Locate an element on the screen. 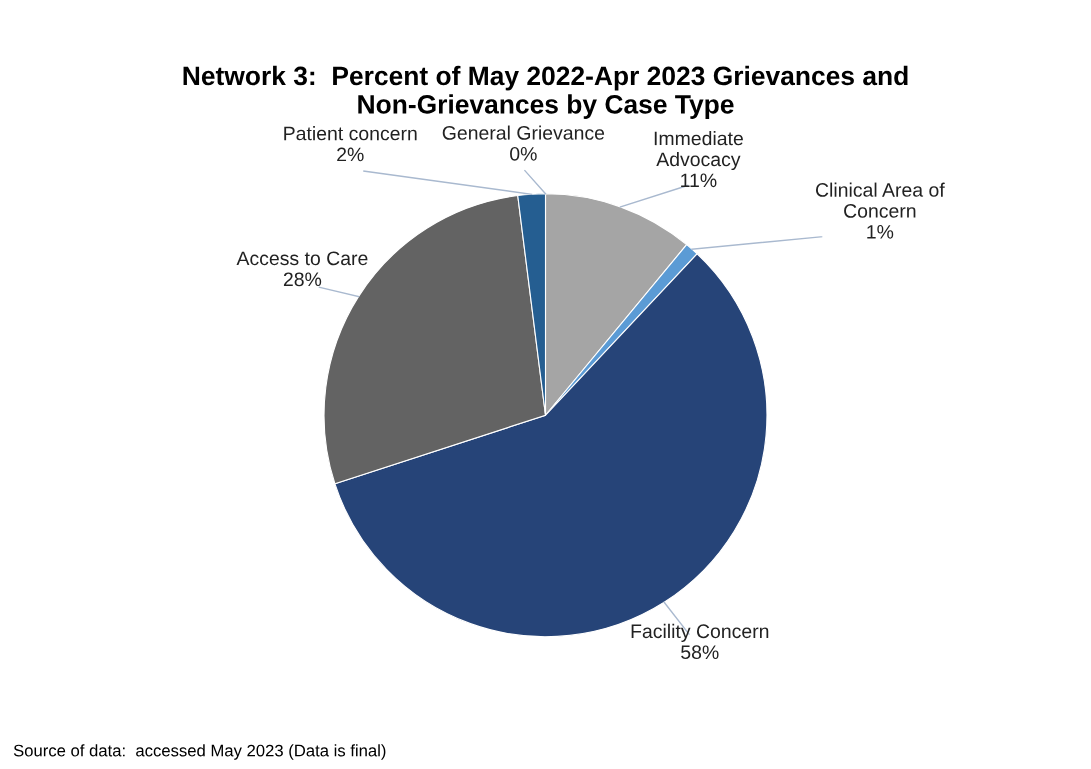 This screenshot has width=1091, height=769. slice-label: Facility Concern is located at coordinates (700, 632).